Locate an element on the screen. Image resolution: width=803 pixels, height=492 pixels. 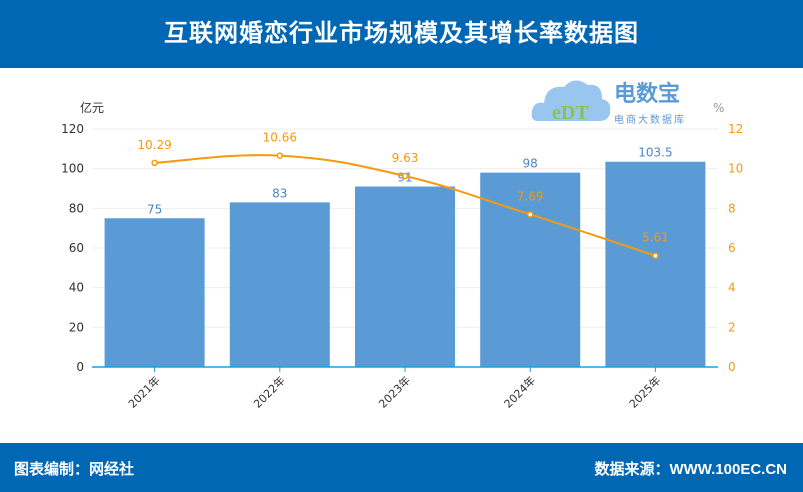
footer: 图表编制：网经社 数据来源：WWW.100EC.CN is located at coordinates (401, 467).